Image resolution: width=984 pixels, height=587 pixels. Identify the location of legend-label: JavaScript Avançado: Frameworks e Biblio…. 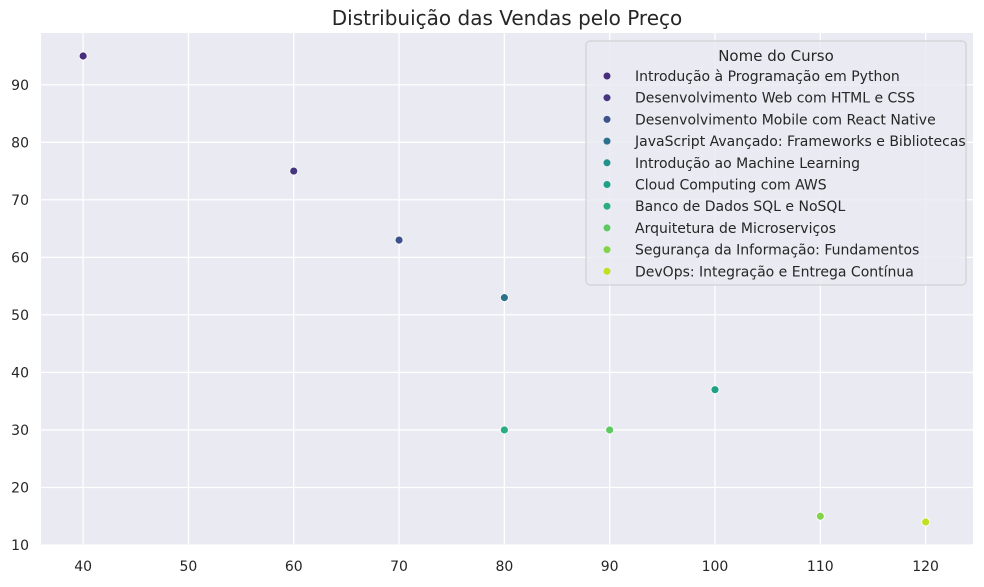
(800, 142).